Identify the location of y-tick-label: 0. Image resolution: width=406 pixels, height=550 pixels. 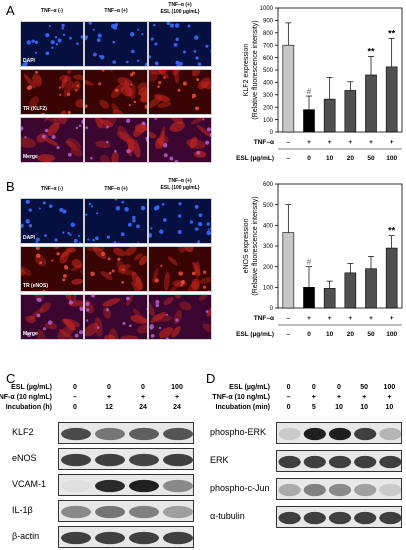
(272, 133).